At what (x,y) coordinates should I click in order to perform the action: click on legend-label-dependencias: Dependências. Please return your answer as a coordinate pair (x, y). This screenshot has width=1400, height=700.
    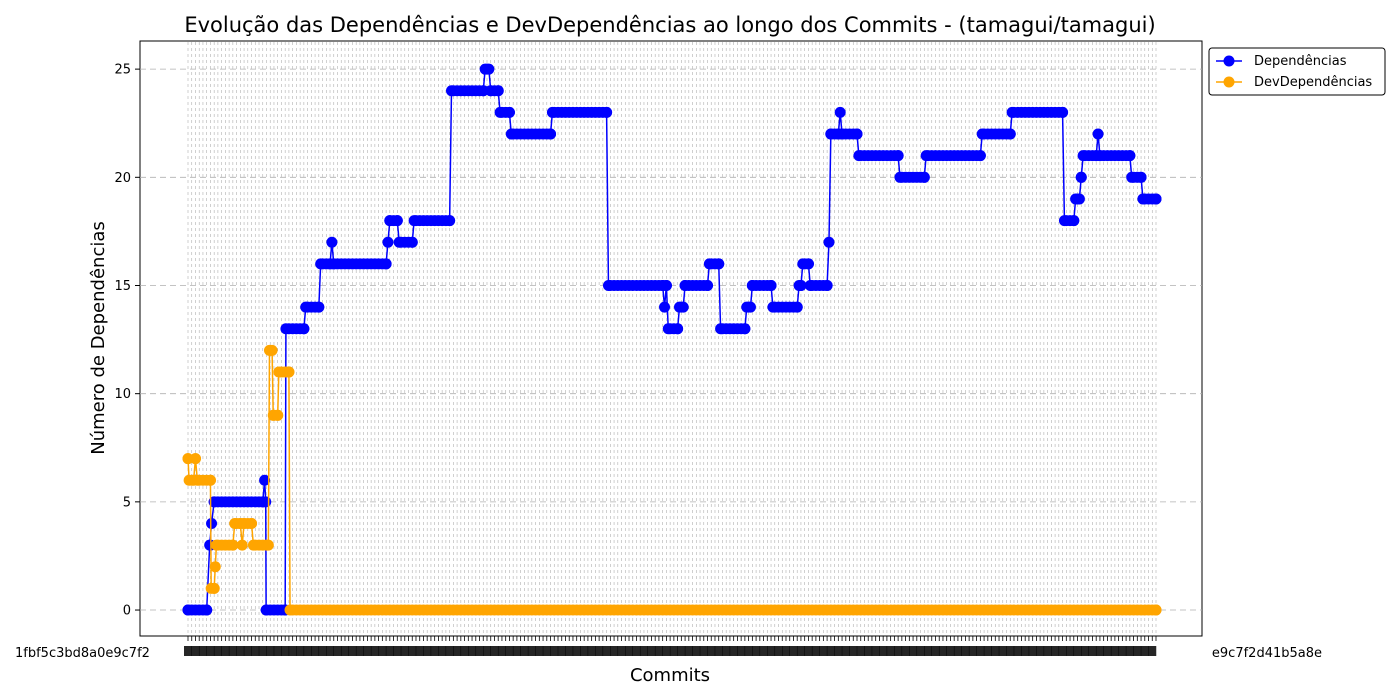
    Looking at the image, I should click on (1300, 61).